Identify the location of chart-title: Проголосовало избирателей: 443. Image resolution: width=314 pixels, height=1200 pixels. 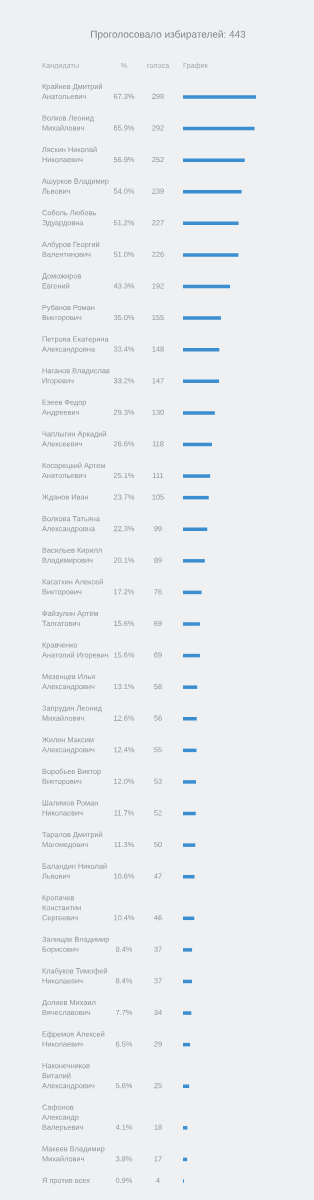
(168, 35).